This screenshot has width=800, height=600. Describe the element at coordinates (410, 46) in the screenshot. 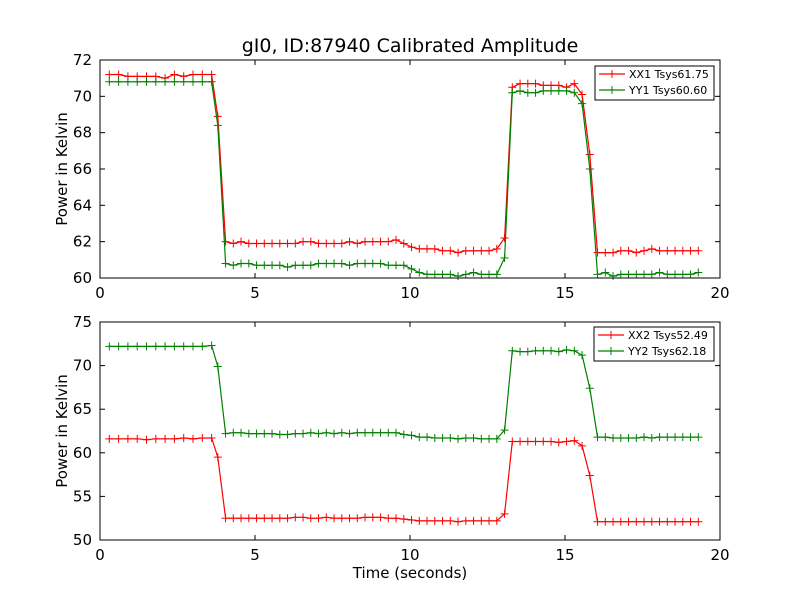

I see `chart-title: gI0, ID:87940 Calibrated Amplitude` at that location.